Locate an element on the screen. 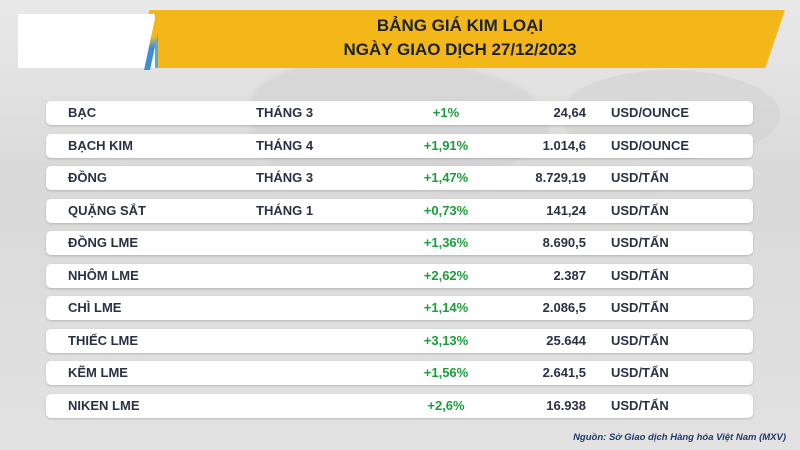  metal-name: QUẶNG SẮT is located at coordinates (107, 210).